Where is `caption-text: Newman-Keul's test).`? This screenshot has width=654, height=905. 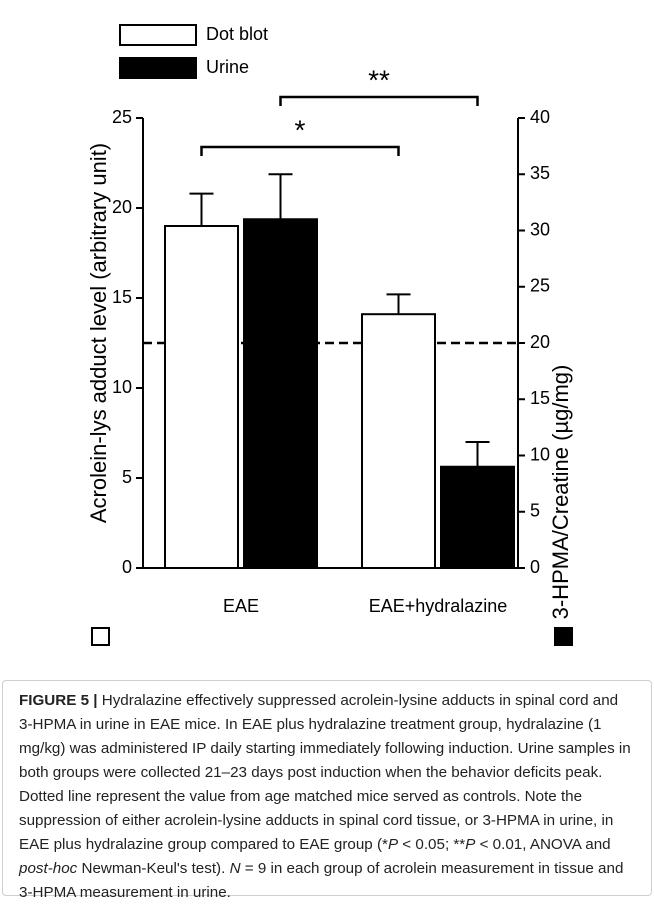
caption-text: Newman-Keul's test). is located at coordinates (153, 868).